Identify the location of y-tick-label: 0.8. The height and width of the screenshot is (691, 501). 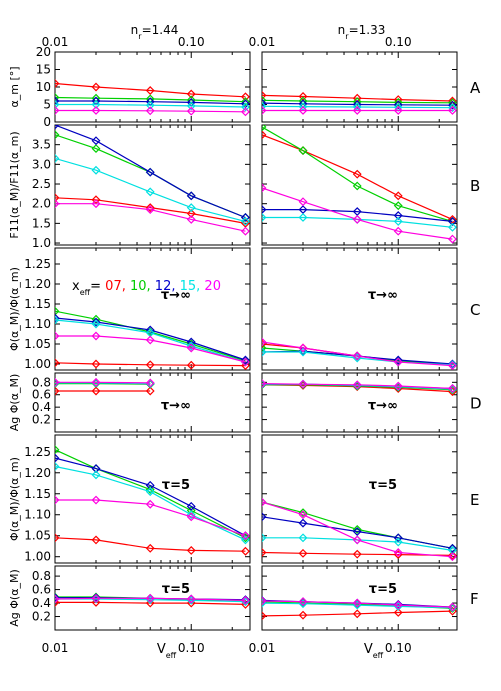
(41, 382).